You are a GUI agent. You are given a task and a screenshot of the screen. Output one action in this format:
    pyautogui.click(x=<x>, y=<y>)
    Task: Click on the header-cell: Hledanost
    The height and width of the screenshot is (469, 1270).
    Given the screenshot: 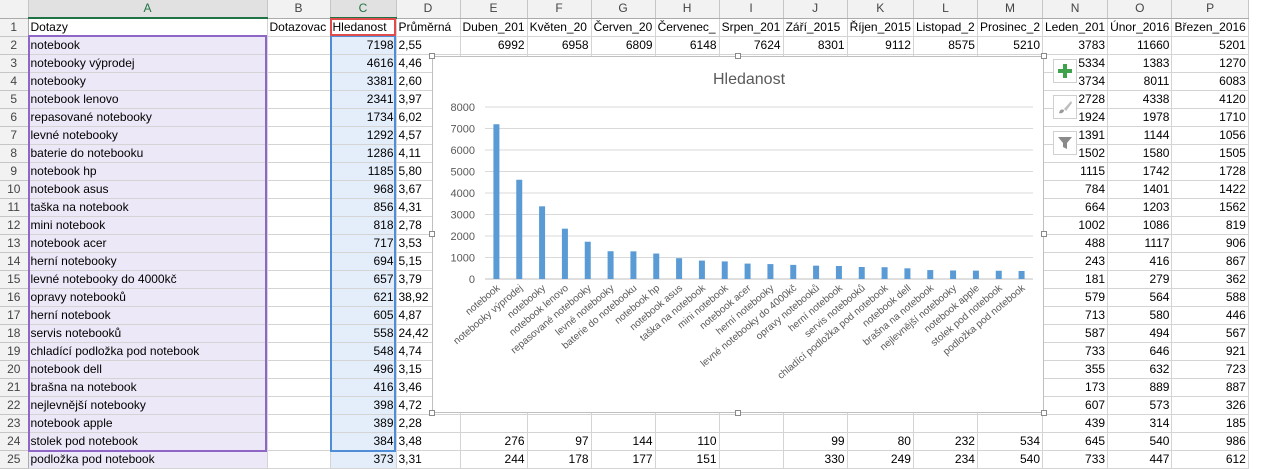 What is the action you would take?
    pyautogui.click(x=363, y=27)
    